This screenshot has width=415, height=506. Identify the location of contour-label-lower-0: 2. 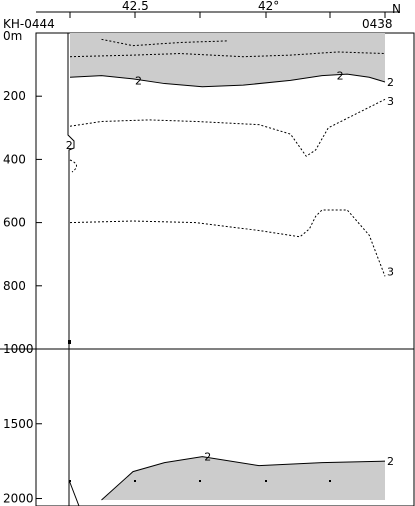
(207, 457).